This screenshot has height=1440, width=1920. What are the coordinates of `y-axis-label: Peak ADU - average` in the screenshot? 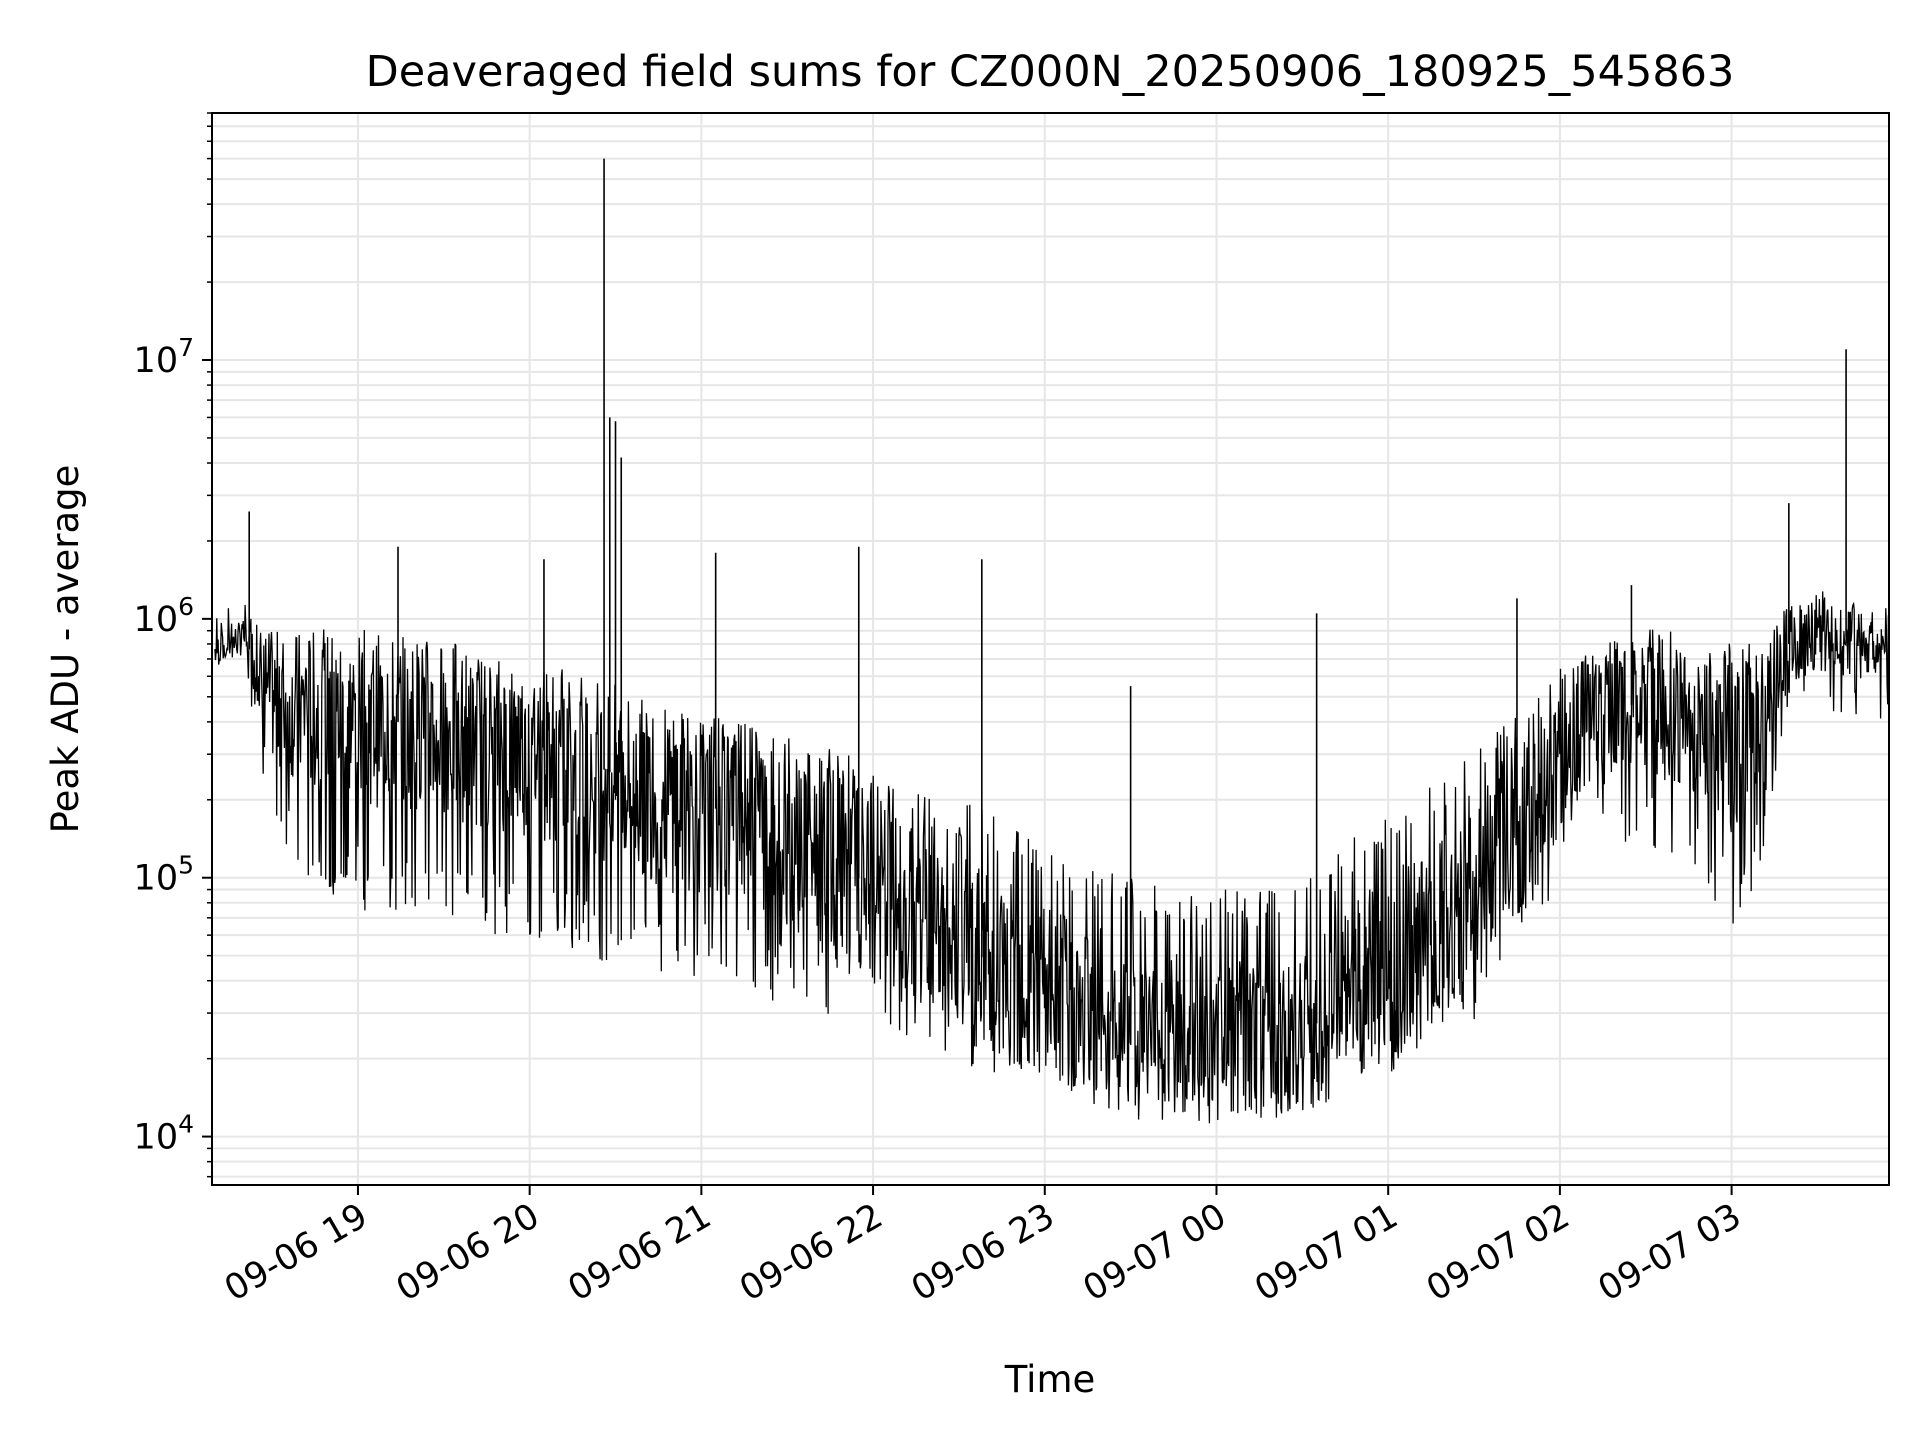 It's located at (65, 649).